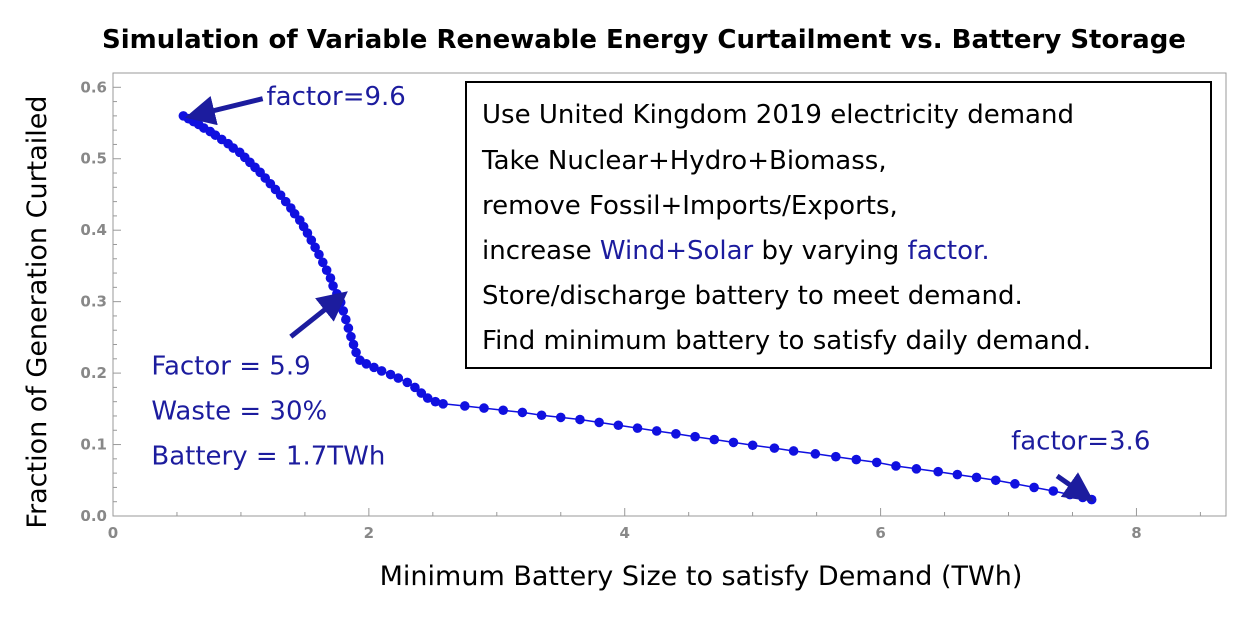  Describe the element at coordinates (684, 161) in the screenshot. I see `note-line-2: Take Nuclear+Hydro+Biomass,` at that location.